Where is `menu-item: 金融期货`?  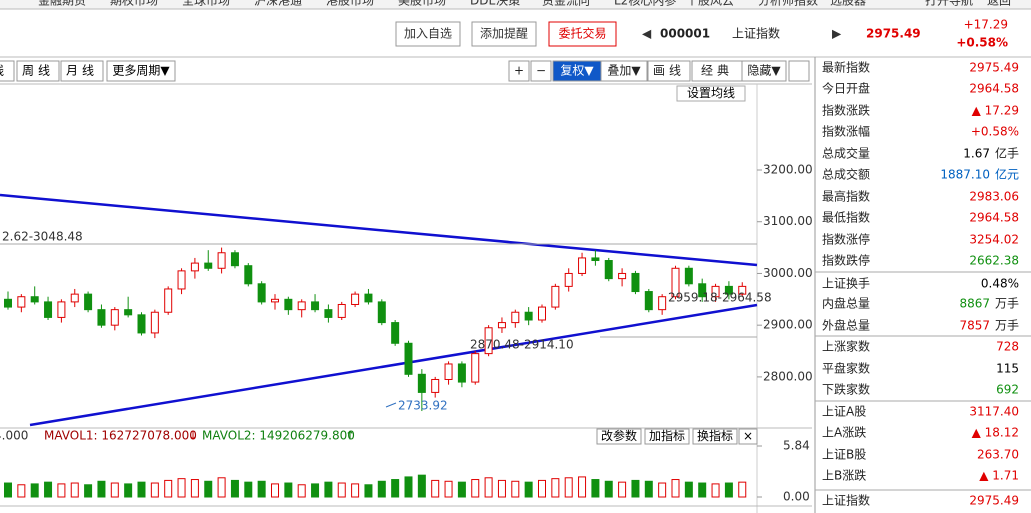
menu-item: 金融期货 is located at coordinates (62, 4).